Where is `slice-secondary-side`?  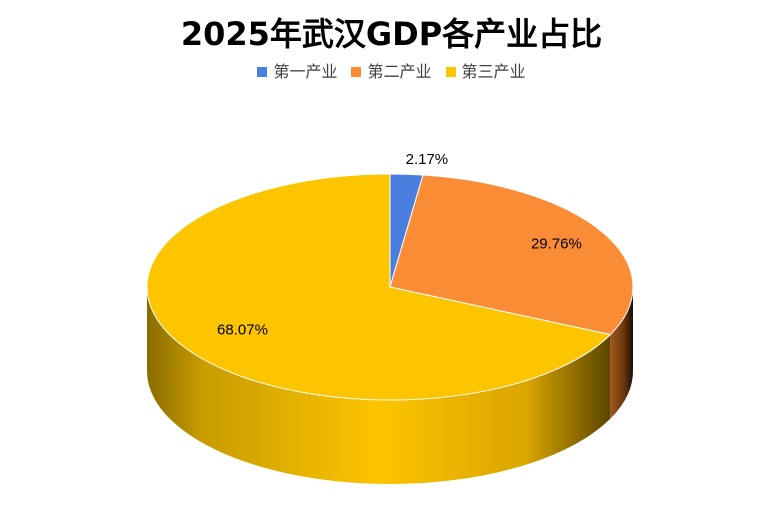 slice-secondary-side is located at coordinates (621, 353).